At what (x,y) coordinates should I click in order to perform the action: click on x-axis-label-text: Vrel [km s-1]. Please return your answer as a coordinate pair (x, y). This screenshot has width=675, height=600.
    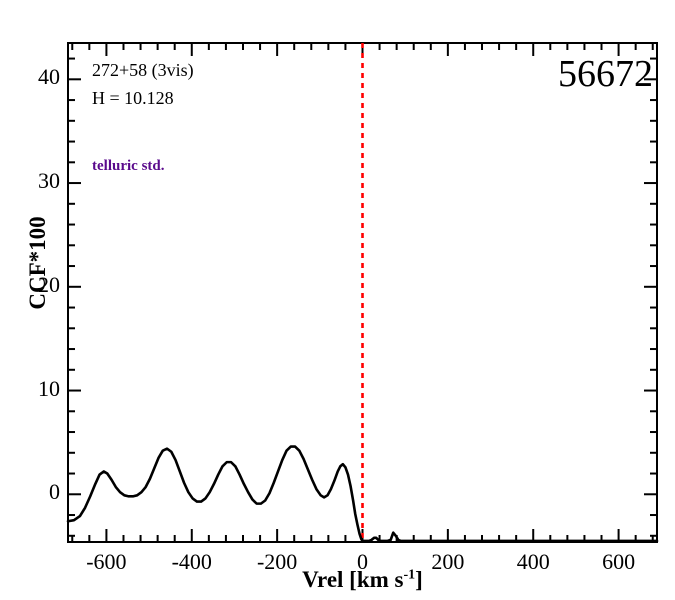
    Looking at the image, I should click on (362, 579).